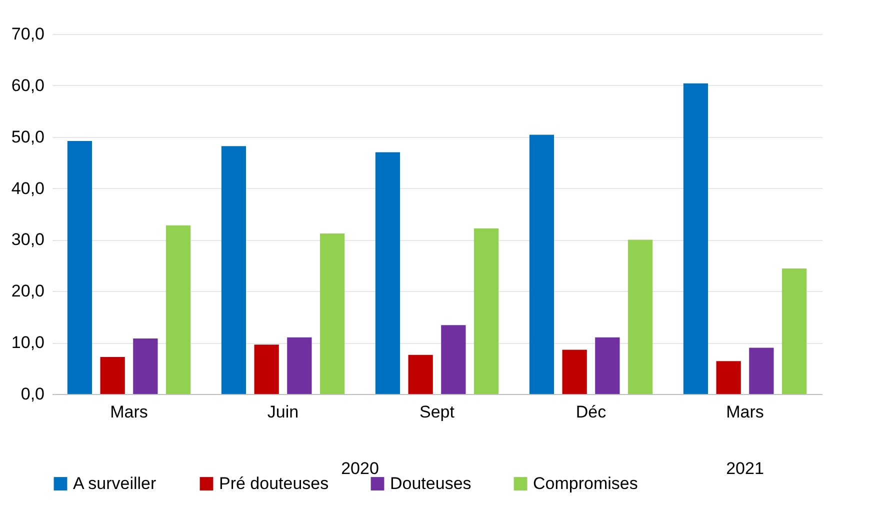 This screenshot has width=877, height=526. Describe the element at coordinates (32, 394) in the screenshot. I see `y-tick-label: 0,0` at that location.